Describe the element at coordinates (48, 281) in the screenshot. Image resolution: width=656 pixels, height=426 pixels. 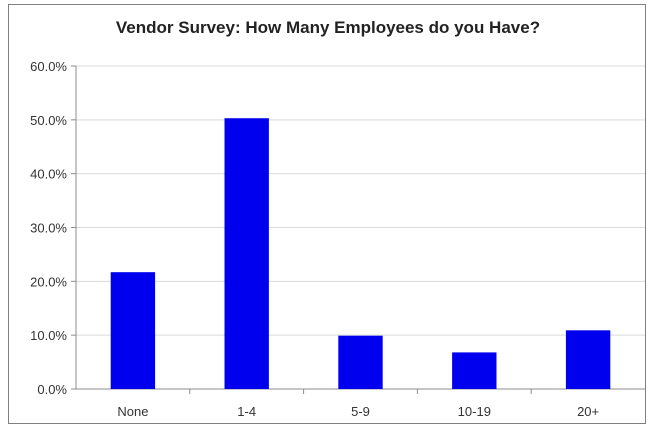
I see `y-tick-label: 20.0%` at that location.